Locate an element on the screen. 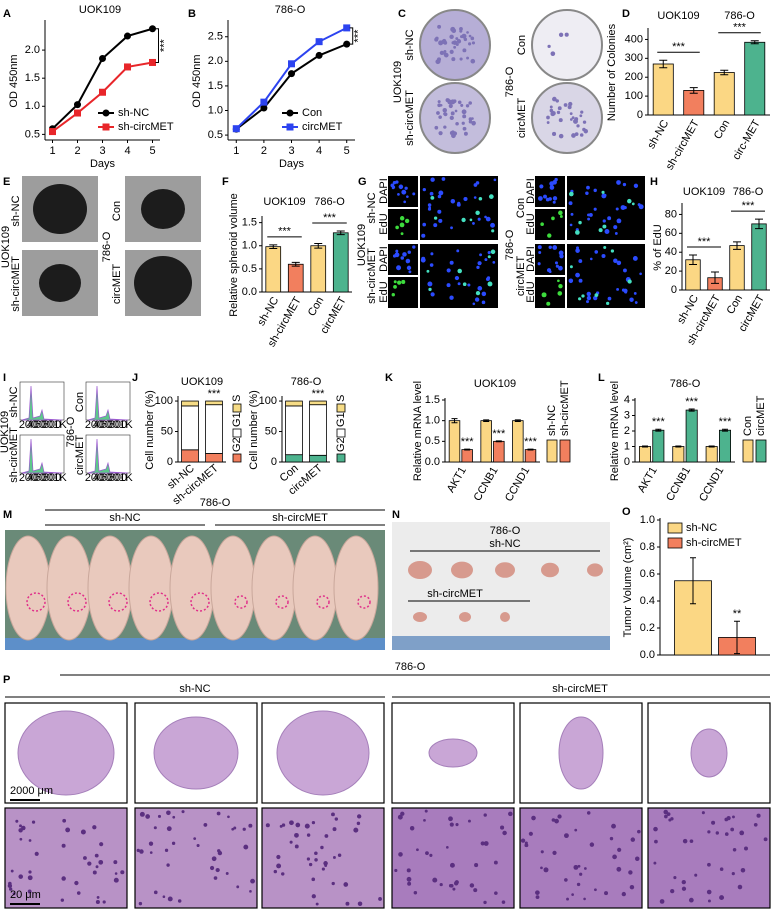  panel-letter: L is located at coordinates (601, 378).